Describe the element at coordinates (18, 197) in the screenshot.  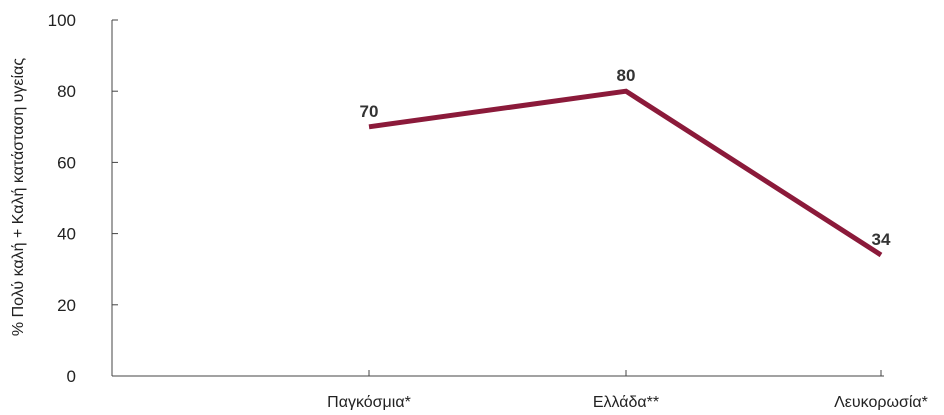
I see `y-axis-title: % Πολύ καλή + Καλή κατάσταση υγείας` at that location.